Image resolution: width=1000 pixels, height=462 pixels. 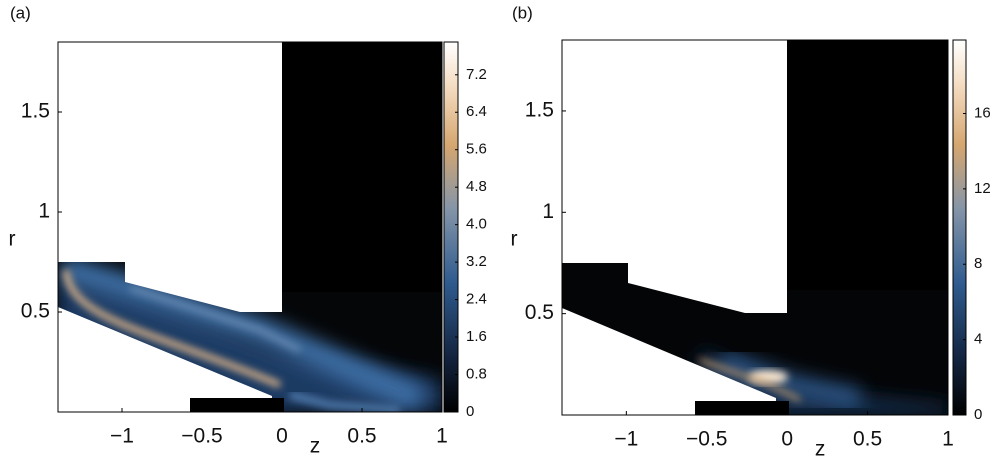 What do you see at coordinates (476, 149) in the screenshot?
I see `colorbar-tick-label: 5.6` at bounding box center [476, 149].